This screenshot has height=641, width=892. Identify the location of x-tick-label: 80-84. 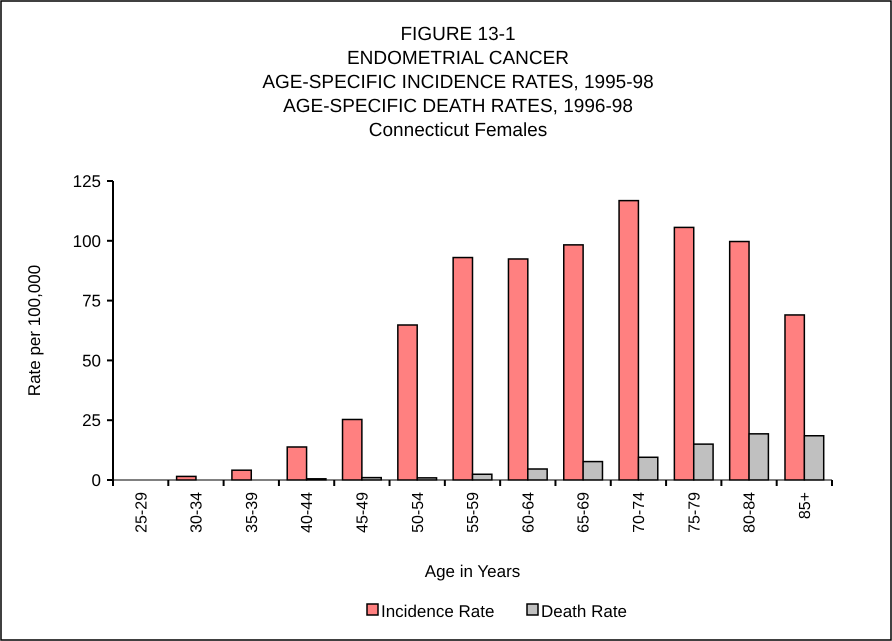
(750, 512).